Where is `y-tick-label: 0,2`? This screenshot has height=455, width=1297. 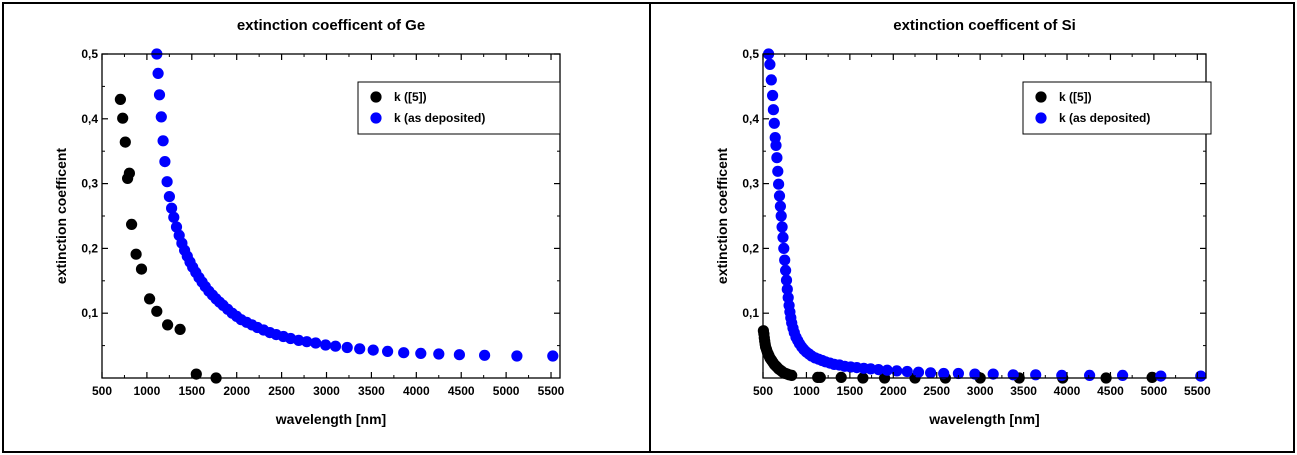
y-tick-label: 0,2 is located at coordinates (750, 248).